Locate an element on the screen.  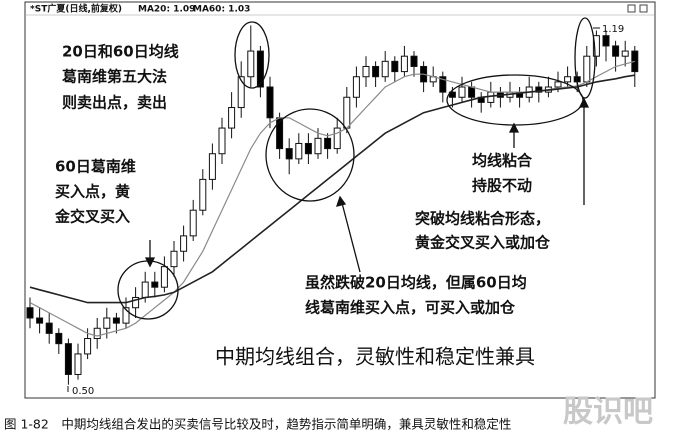
annotation: 黄金交叉买入或加仓 is located at coordinates (483, 243).